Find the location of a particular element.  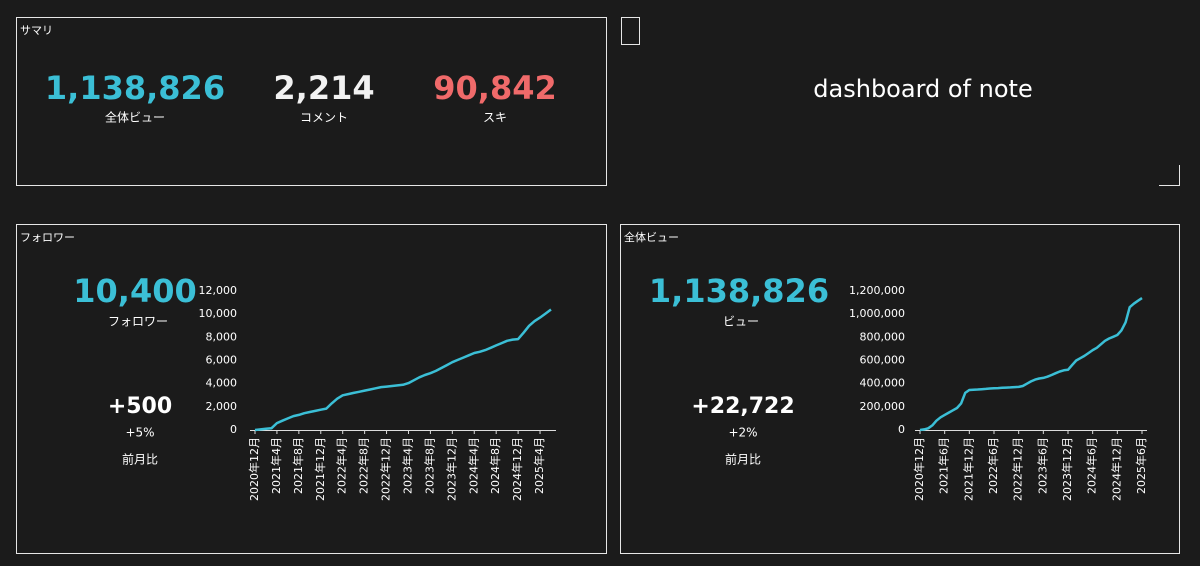

x-tick-label: 2022年8月 is located at coordinates (364, 465).